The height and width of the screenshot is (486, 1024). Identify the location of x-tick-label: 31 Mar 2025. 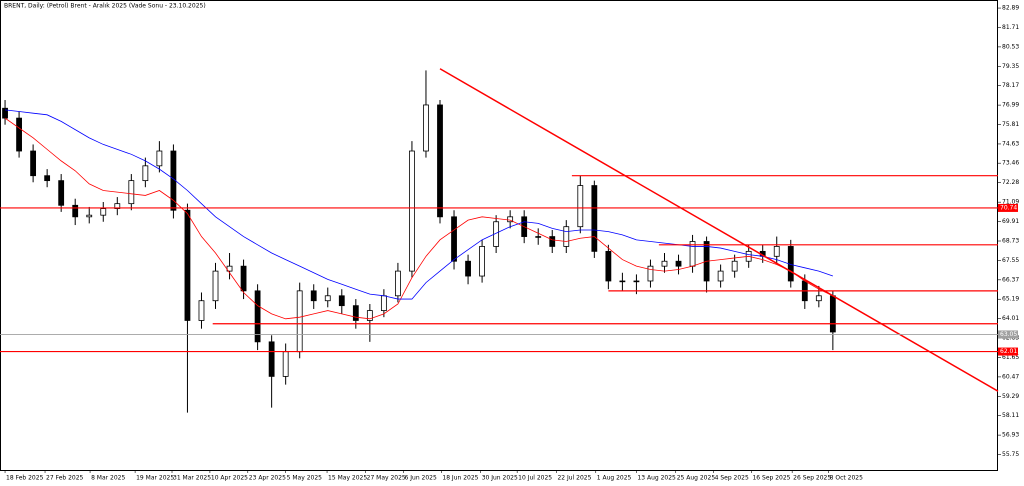
(192, 478).